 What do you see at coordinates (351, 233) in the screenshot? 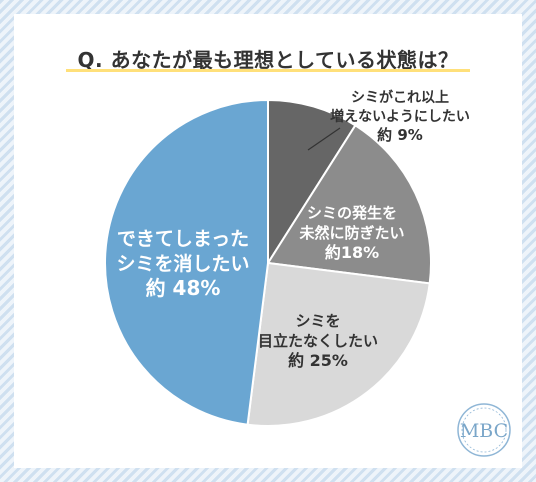
I see `pie-label-2: シミの発生を未然に防ぎたい約18%` at bounding box center [351, 233].